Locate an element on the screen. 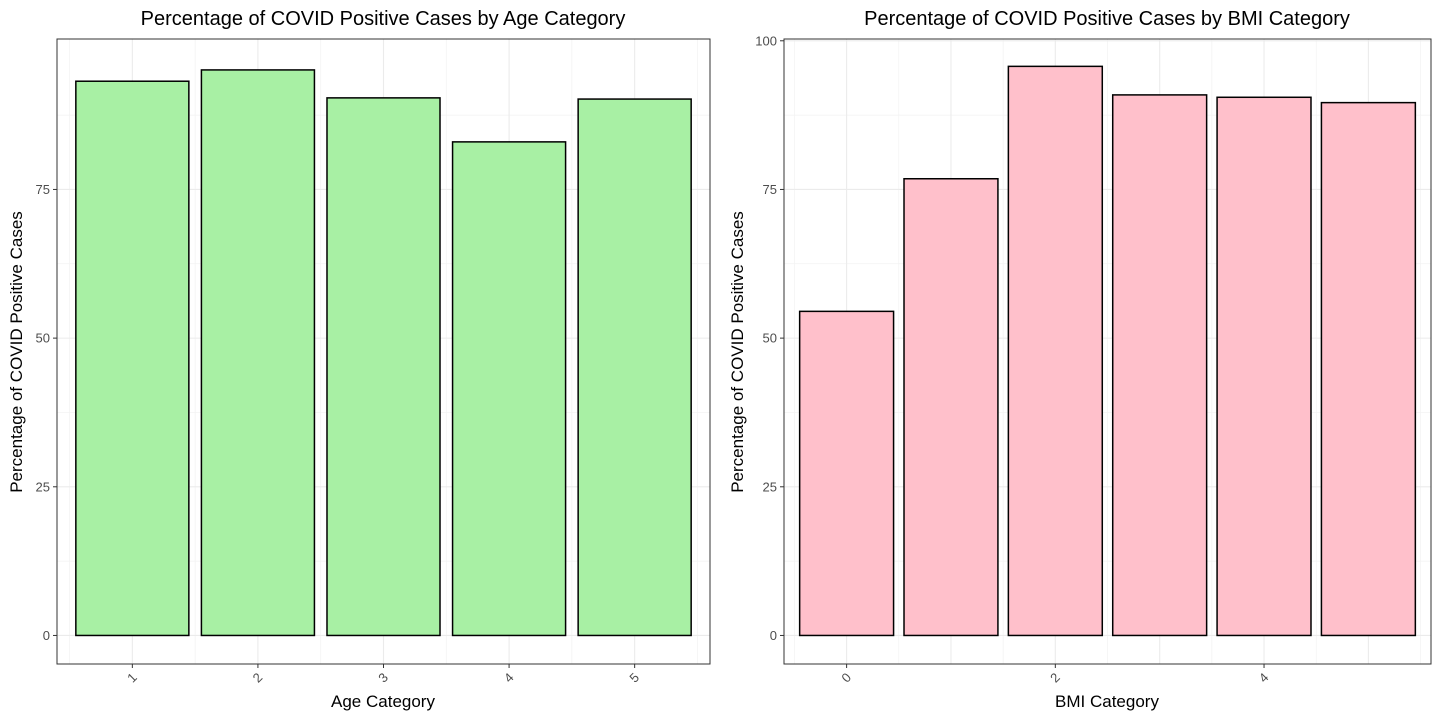 This screenshot has width=1440, height=720. bmi-chart-y-axis-title: Percentage of COVID Positive Cases is located at coordinates (737, 352).